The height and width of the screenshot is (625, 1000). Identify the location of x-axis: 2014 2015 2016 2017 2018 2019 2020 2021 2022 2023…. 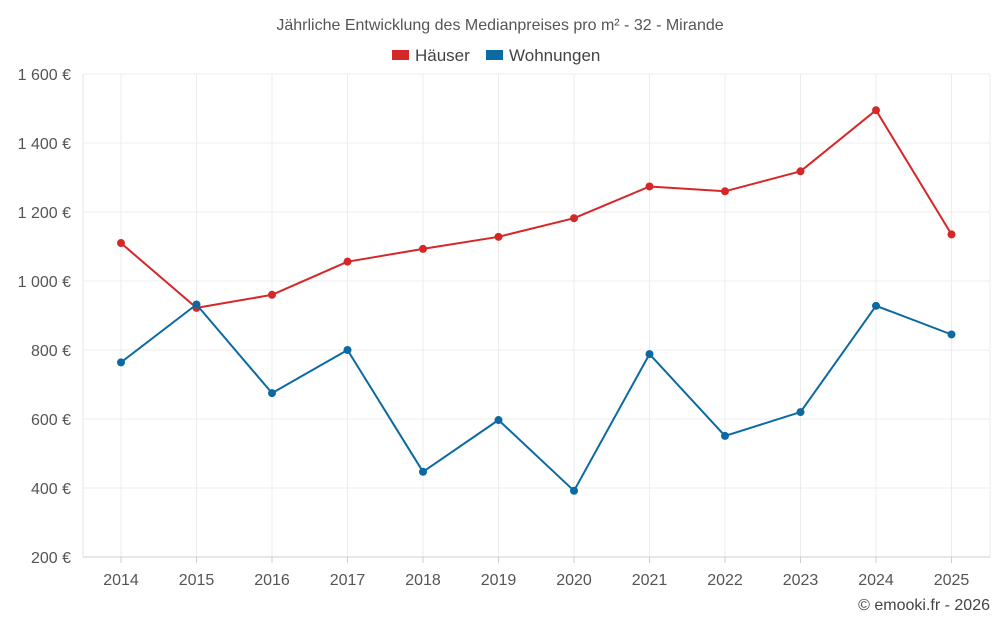
(536, 572).